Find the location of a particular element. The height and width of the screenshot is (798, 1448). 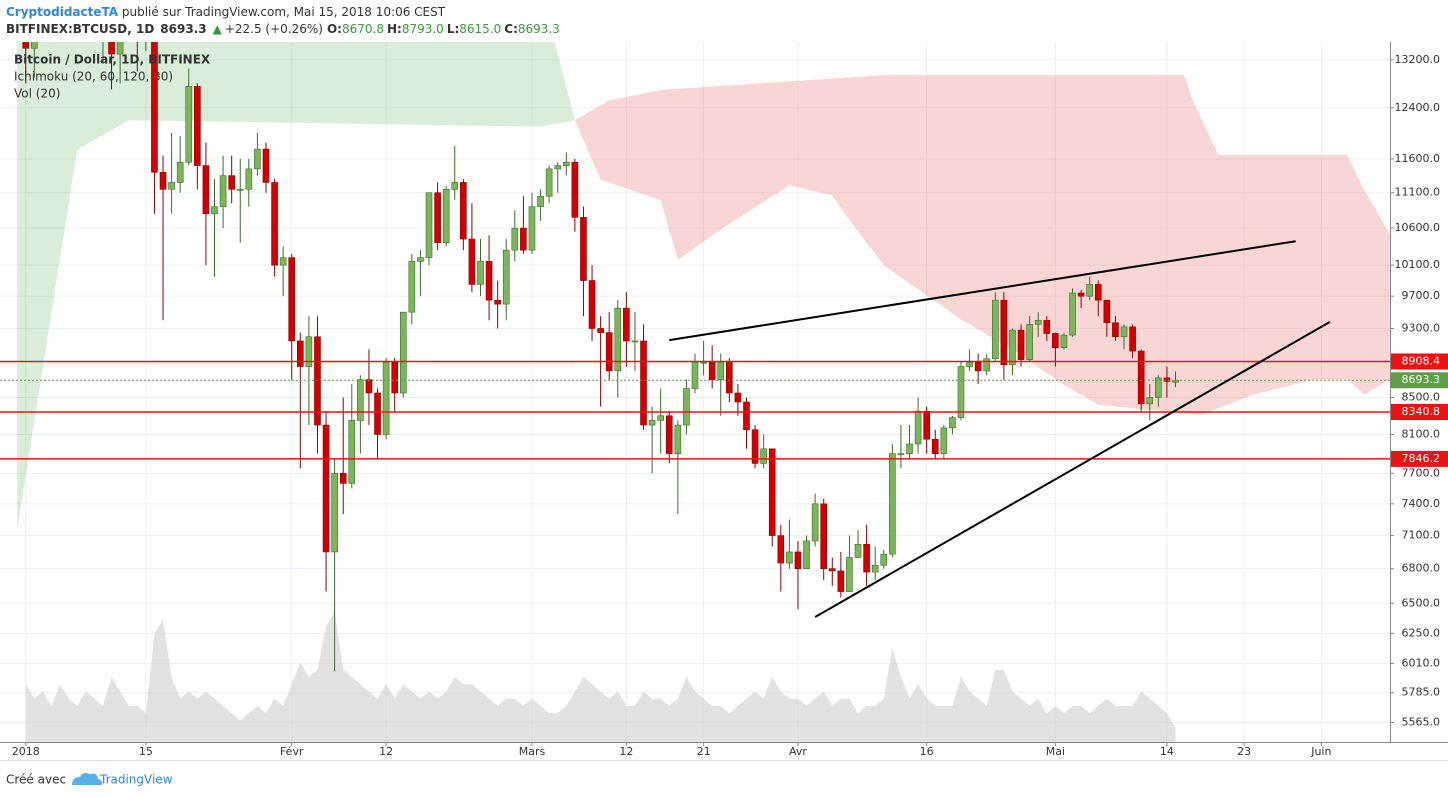

last: 8693.3 is located at coordinates (183, 29).